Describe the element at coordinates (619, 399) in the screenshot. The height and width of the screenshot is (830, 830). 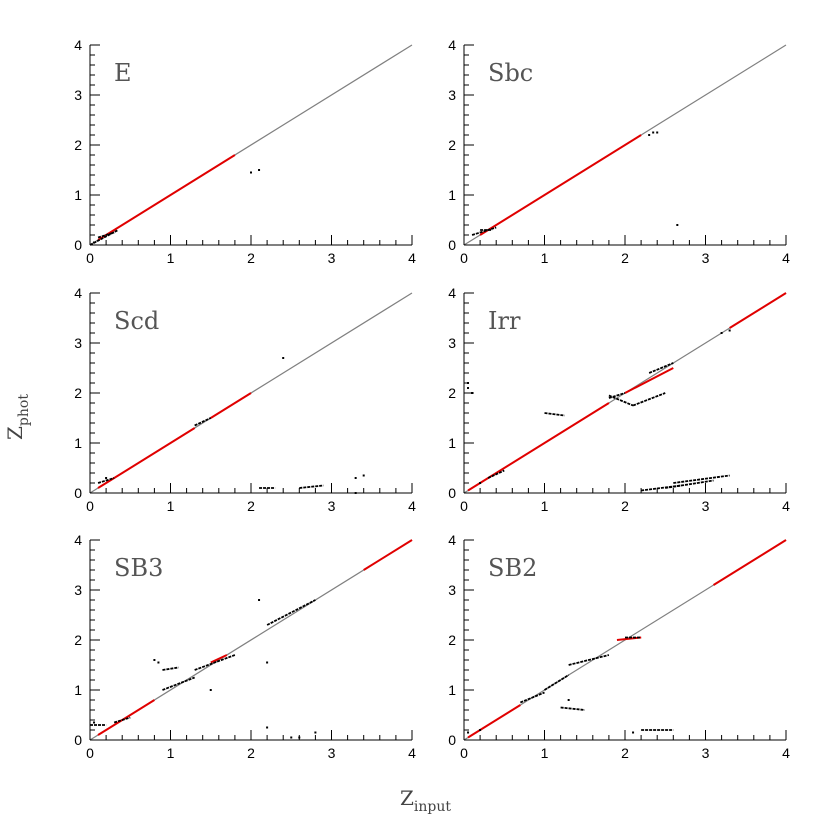
I see `panel-irr: 0 1 2 3 4 0 1 2 3 4 Irr` at that location.